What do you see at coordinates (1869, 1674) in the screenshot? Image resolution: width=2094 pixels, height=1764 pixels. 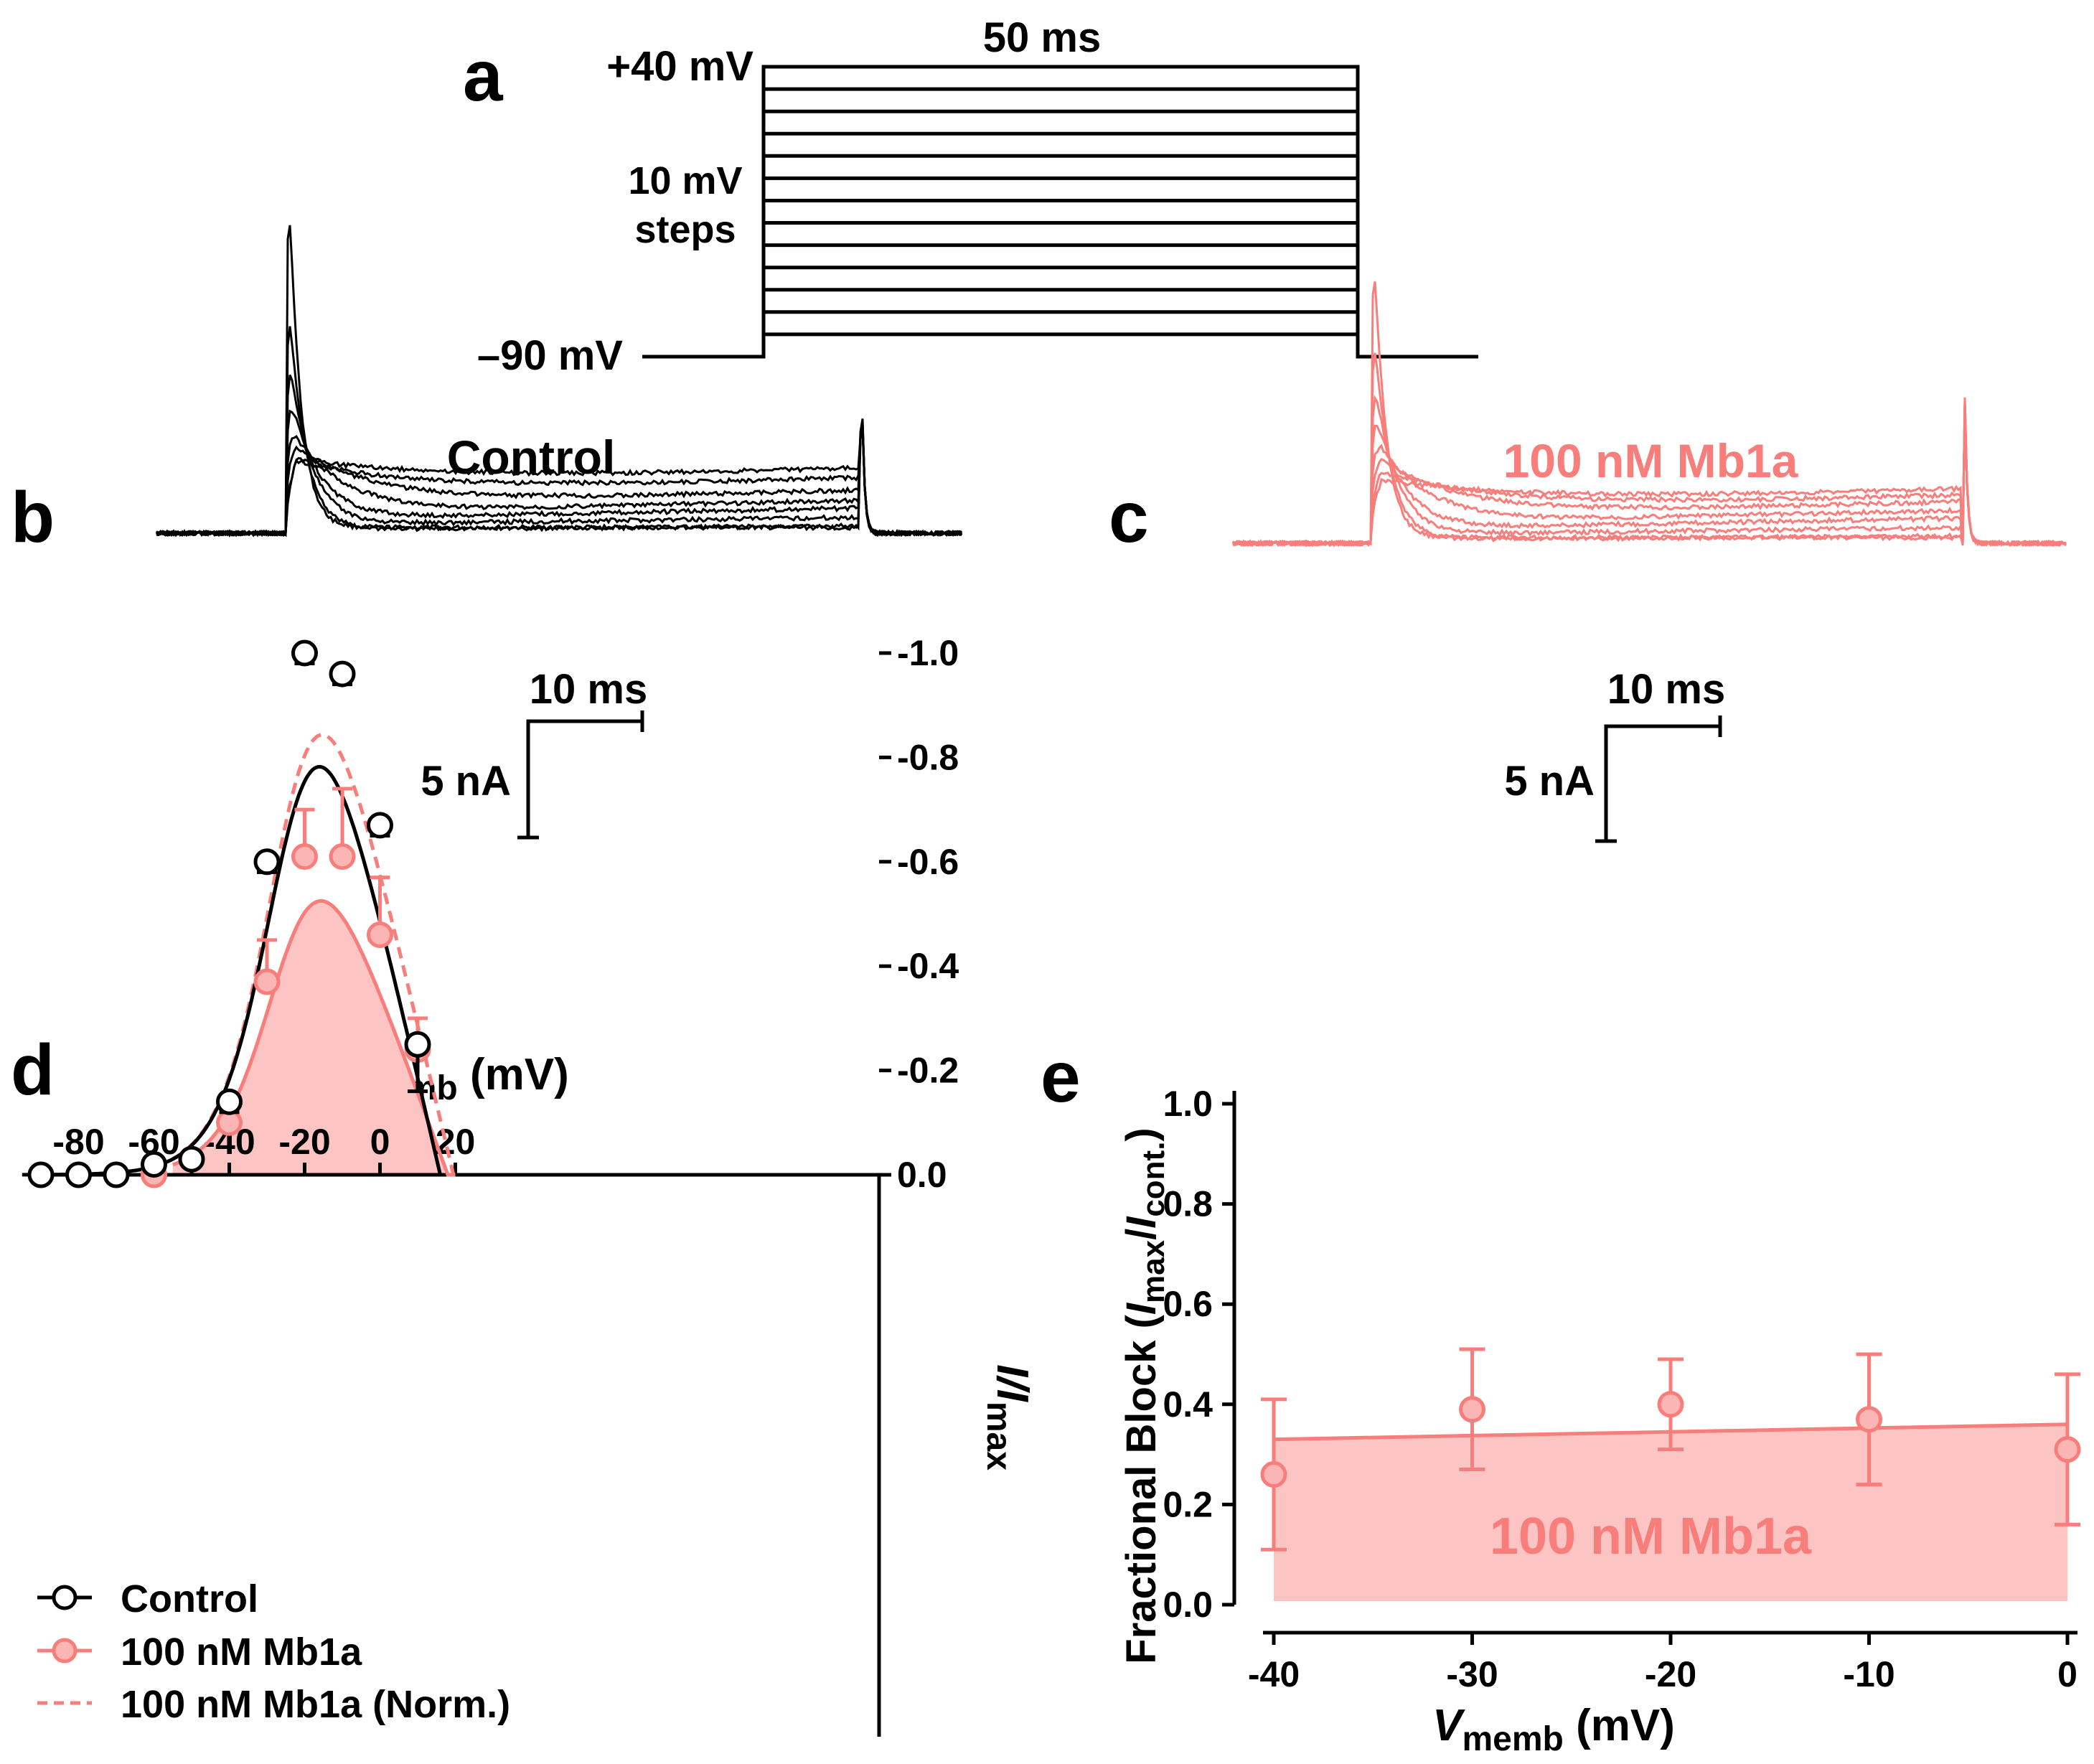 I see `fb-x-tick-label: -10` at bounding box center [1869, 1674].